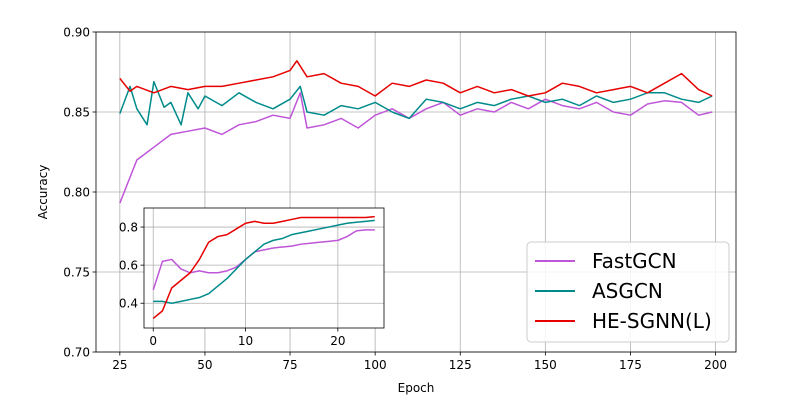 The image size is (800, 400). What do you see at coordinates (715, 365) in the screenshot?
I see `main-x-tick-label: 200` at bounding box center [715, 365].